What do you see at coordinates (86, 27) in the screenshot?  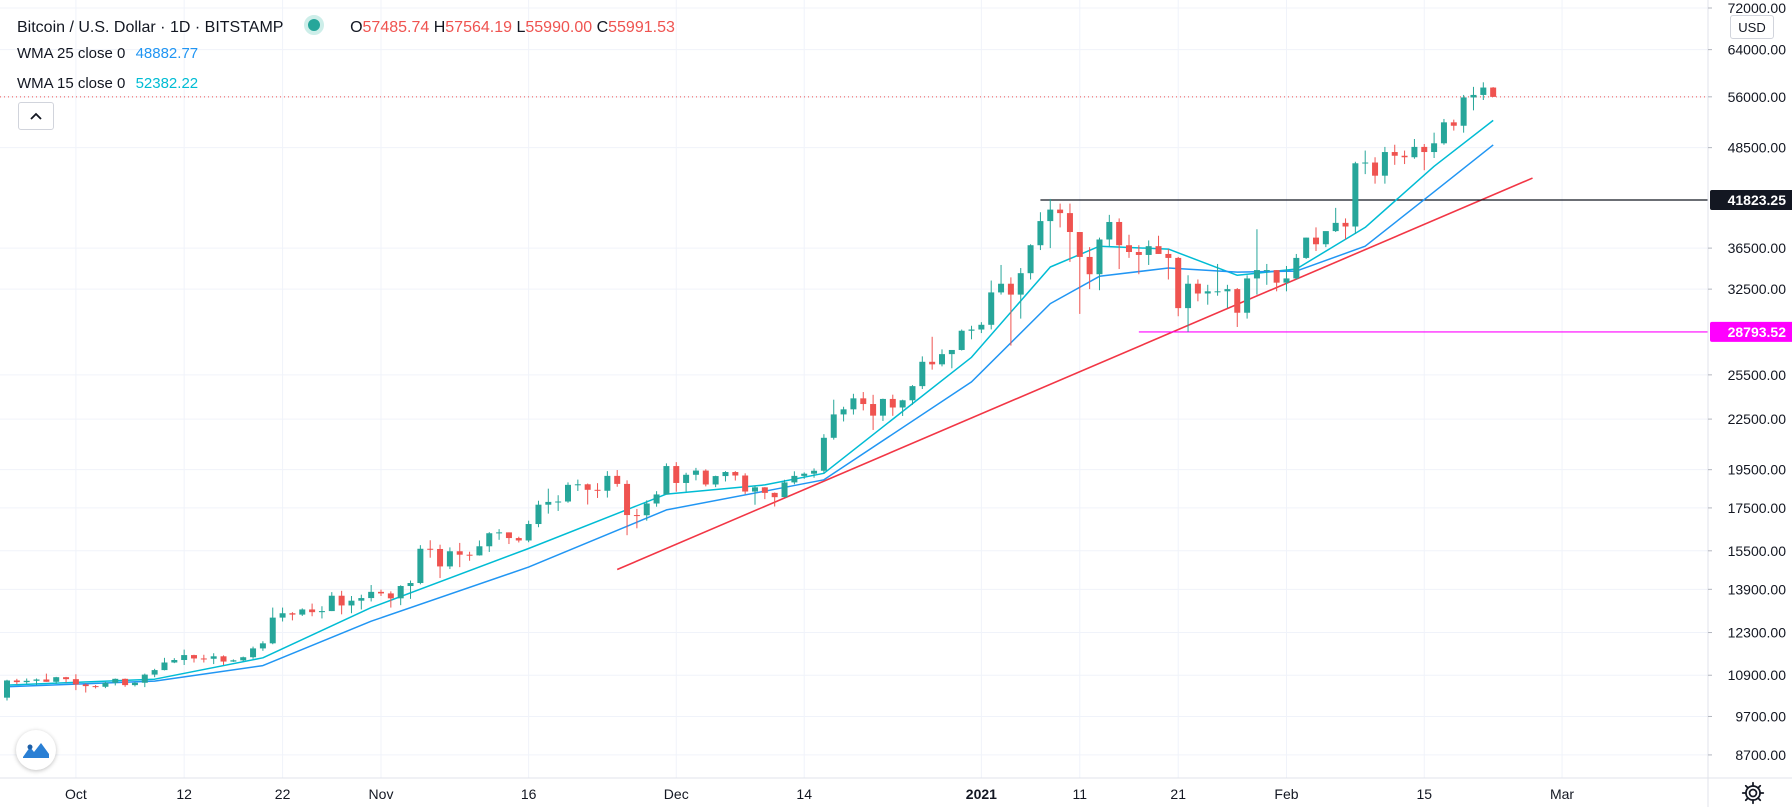 I see `symbol-name: Bitcoin / U.S. Dollar` at bounding box center [86, 27].